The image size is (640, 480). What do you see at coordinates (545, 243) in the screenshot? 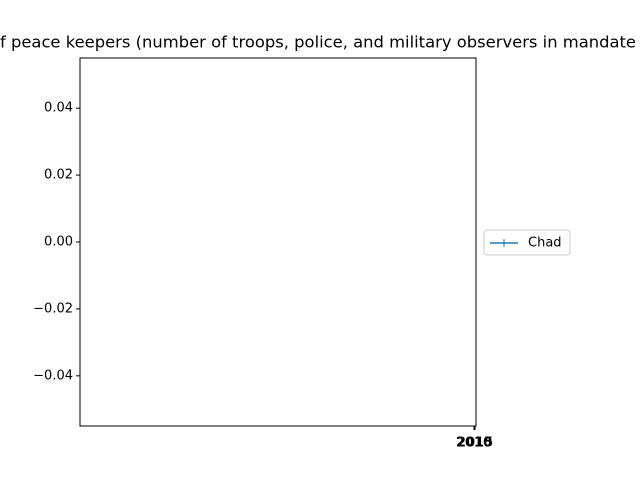
I see `legend-label: Chad` at bounding box center [545, 243].